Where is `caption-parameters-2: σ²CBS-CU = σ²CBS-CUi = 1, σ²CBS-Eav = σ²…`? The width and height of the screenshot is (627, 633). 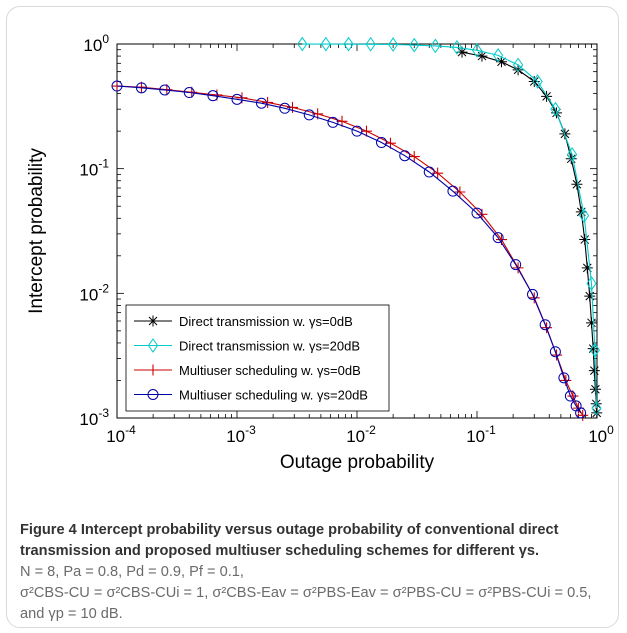 caption-parameters-2: σ²CBS-CU = σ²CBS-CUi = 1, σ²CBS-Eav = σ²… is located at coordinates (306, 593).